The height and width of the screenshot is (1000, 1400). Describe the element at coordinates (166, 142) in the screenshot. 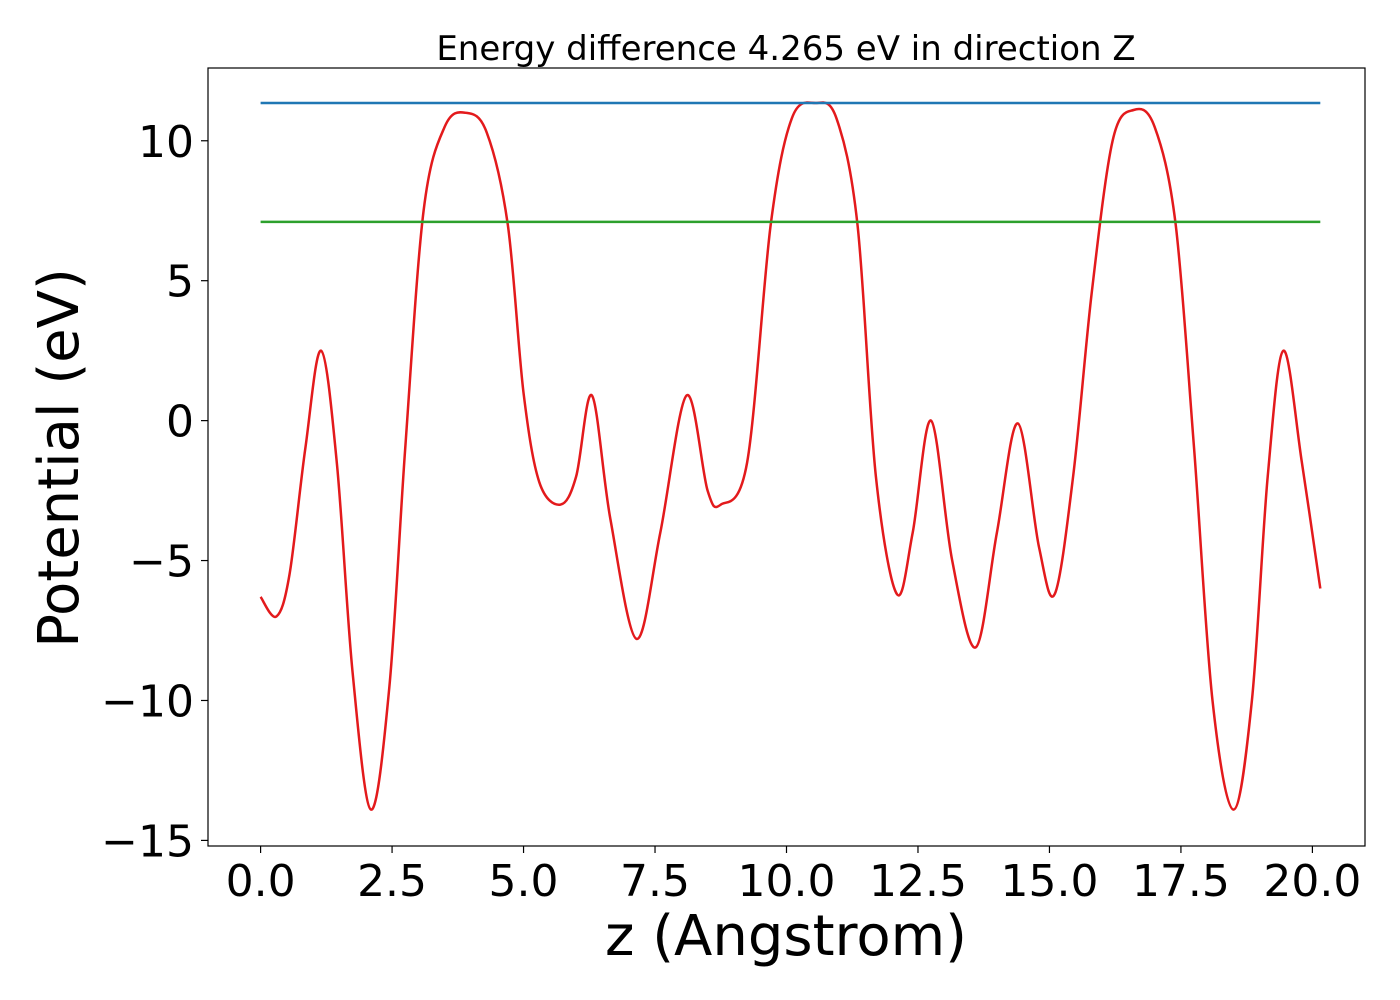

I see `y-tick-label: 10` at that location.